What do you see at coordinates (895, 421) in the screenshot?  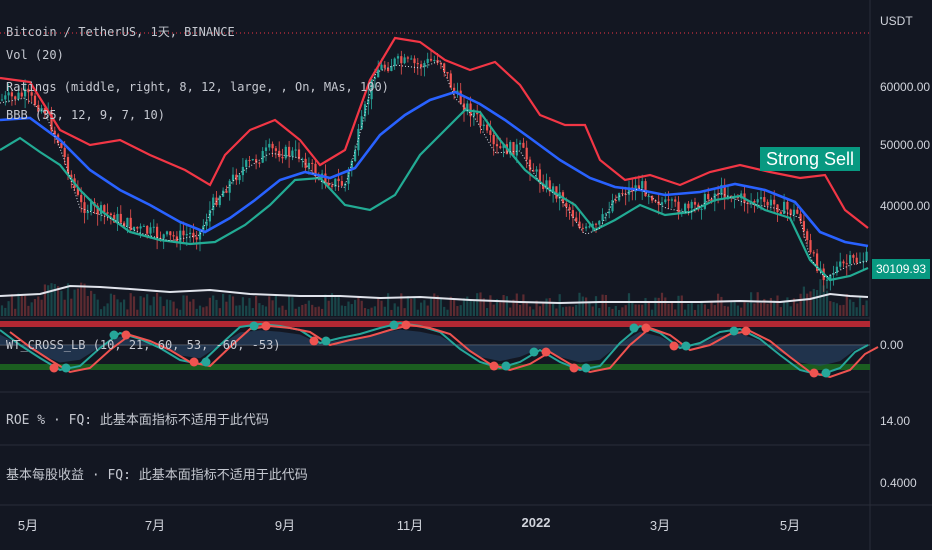 I see `roe-axis-tick: 14.00` at bounding box center [895, 421].